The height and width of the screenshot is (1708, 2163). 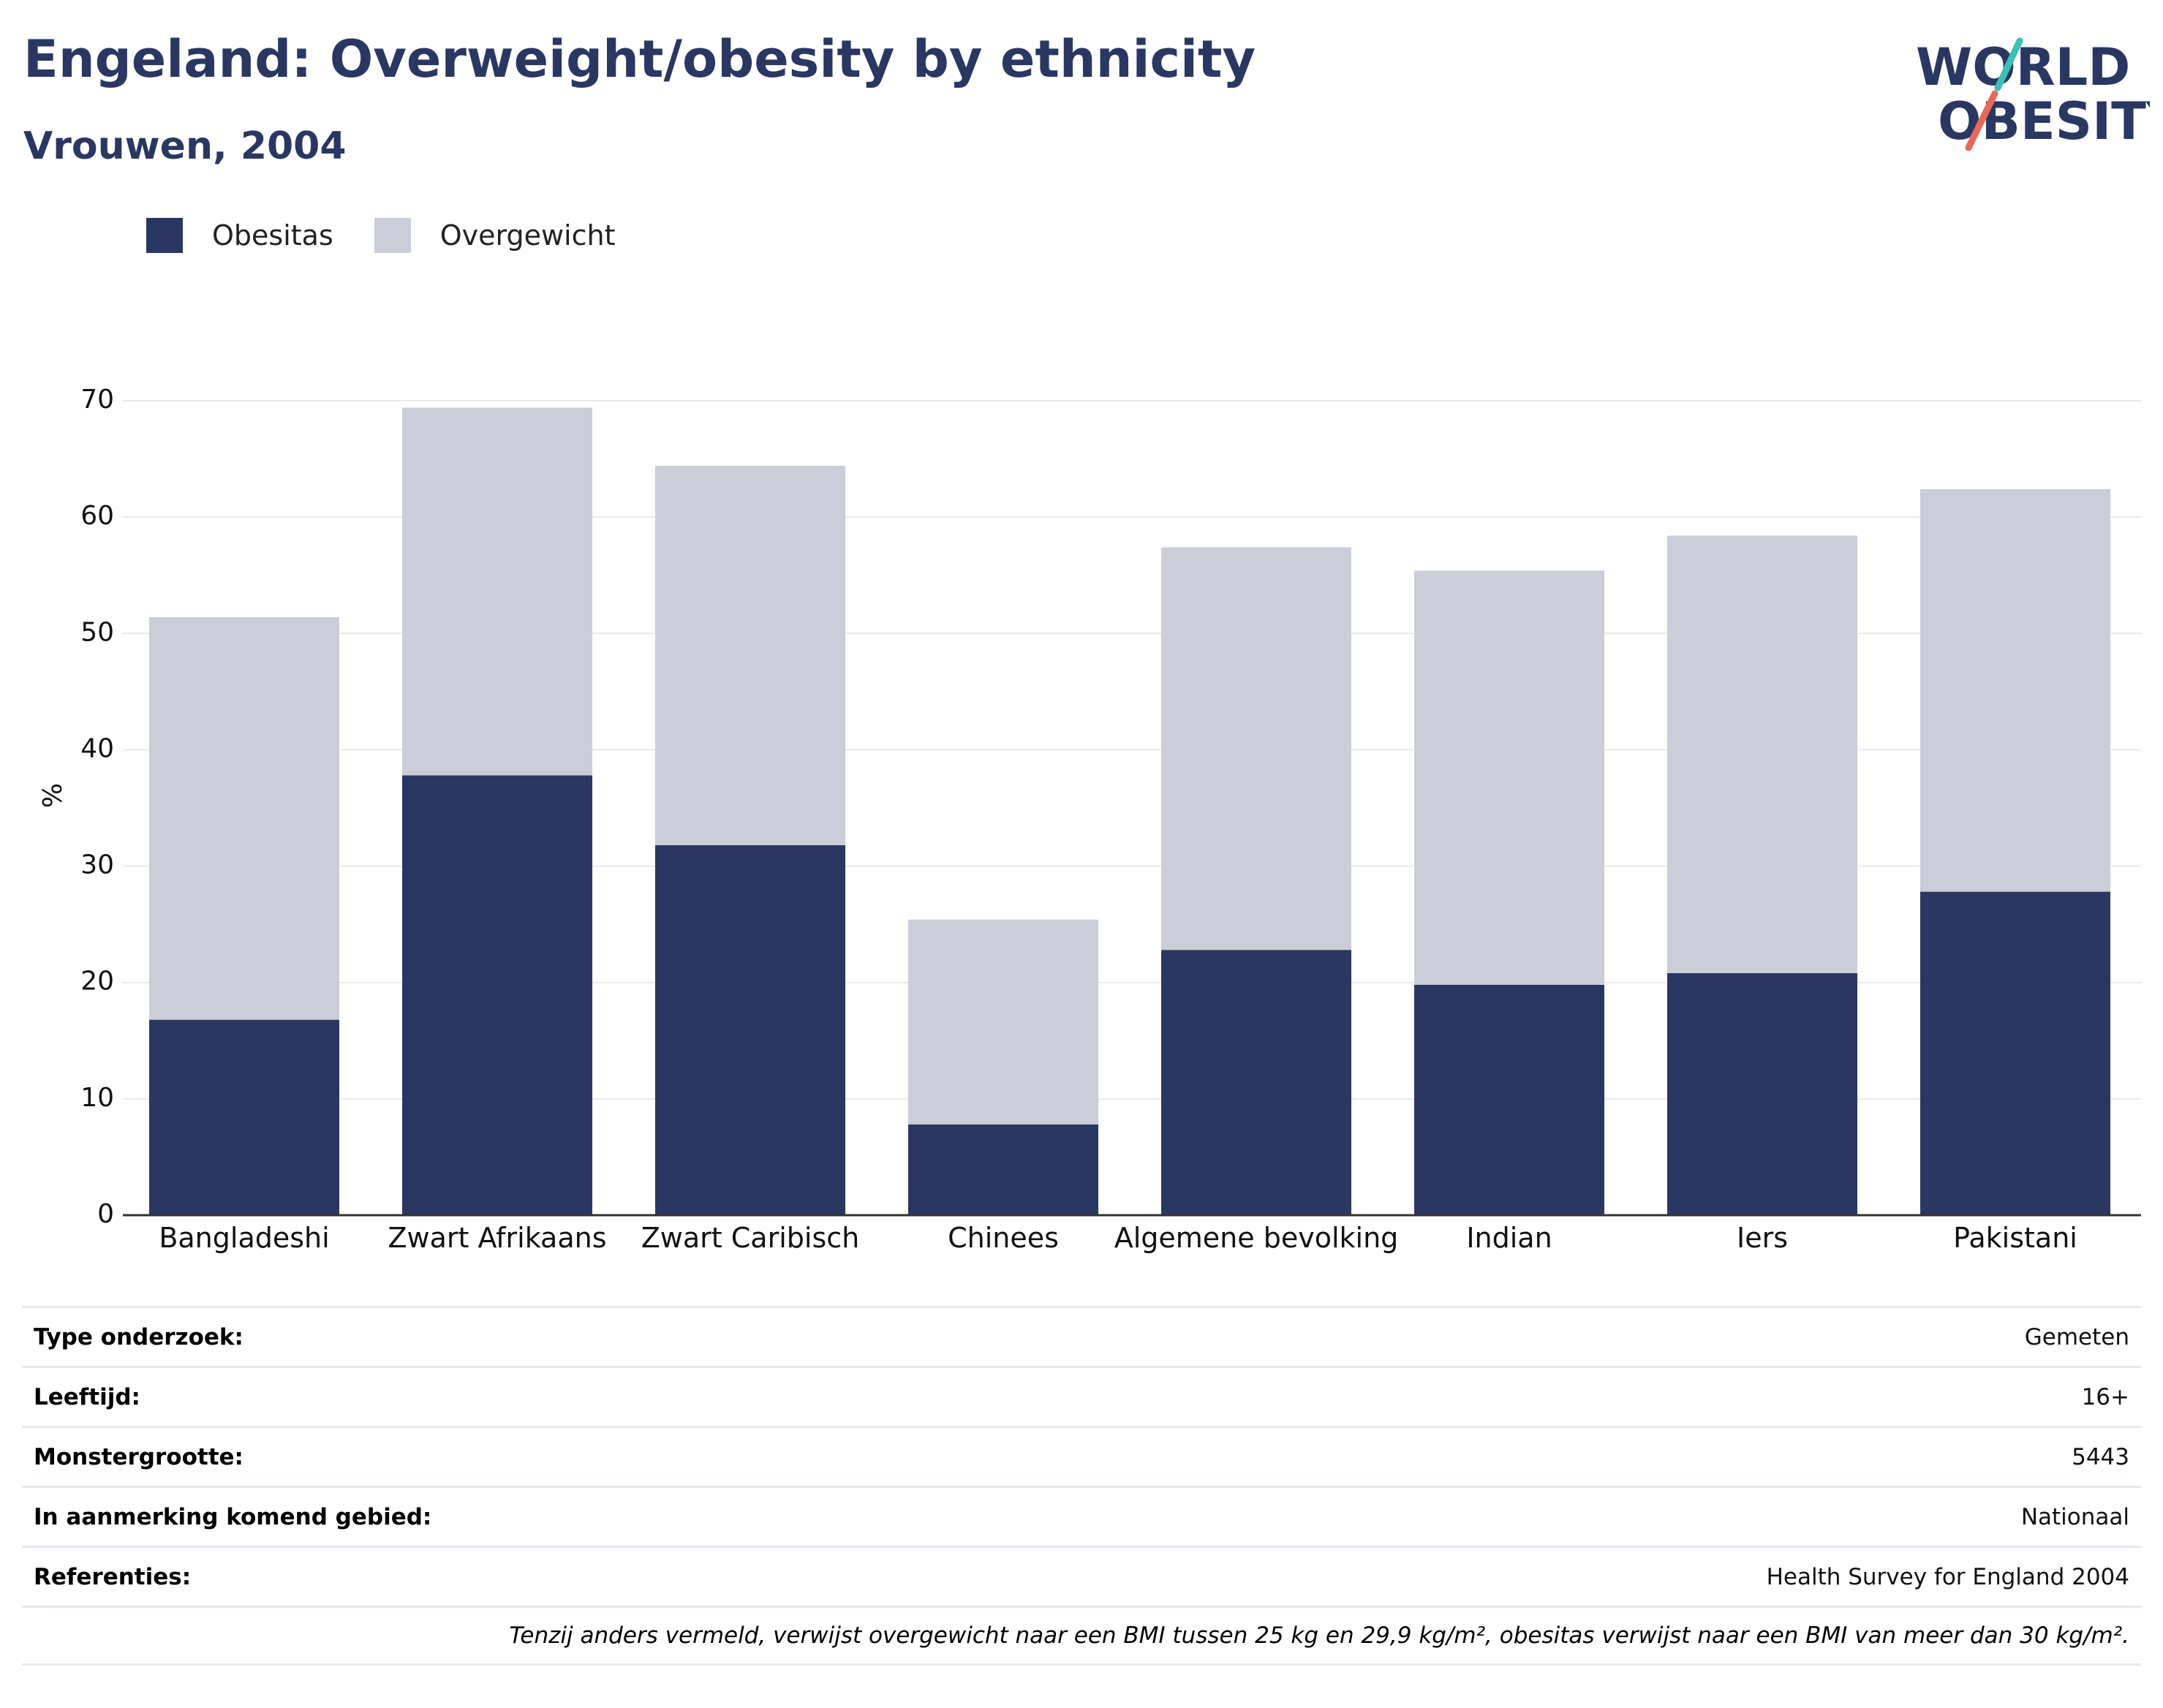 I want to click on y-tick-label: 0, so click(x=106, y=1214).